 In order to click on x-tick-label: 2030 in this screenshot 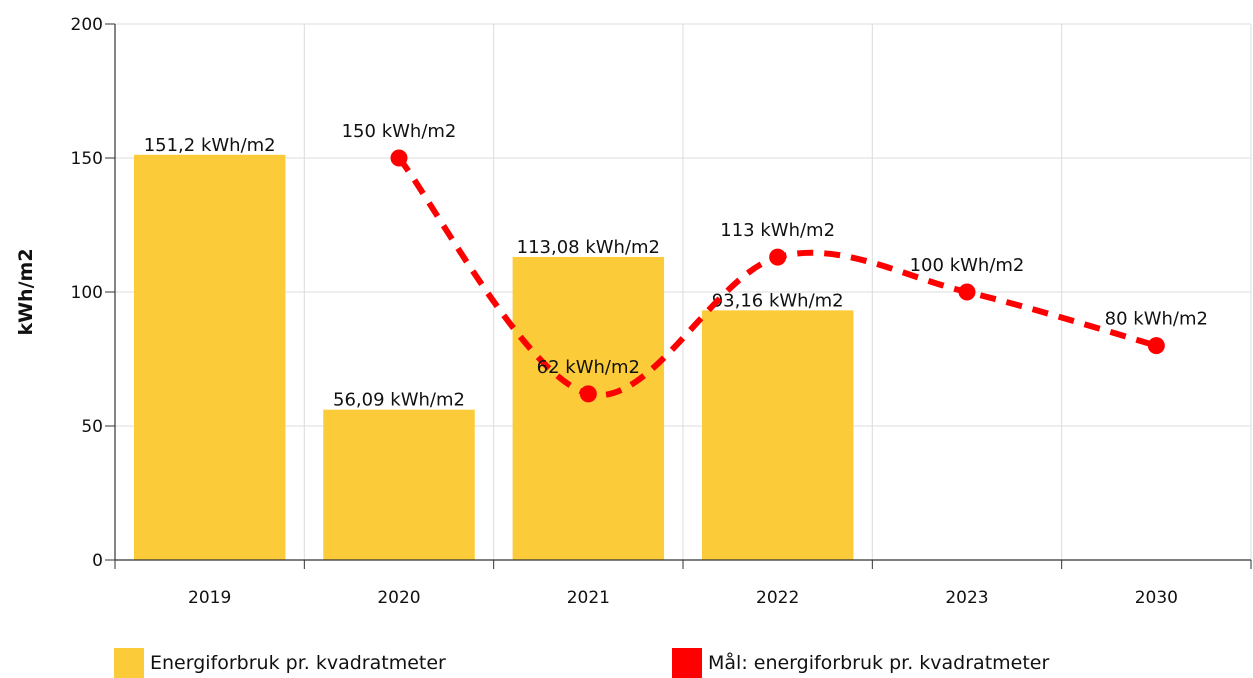, I will do `click(1156, 598)`.